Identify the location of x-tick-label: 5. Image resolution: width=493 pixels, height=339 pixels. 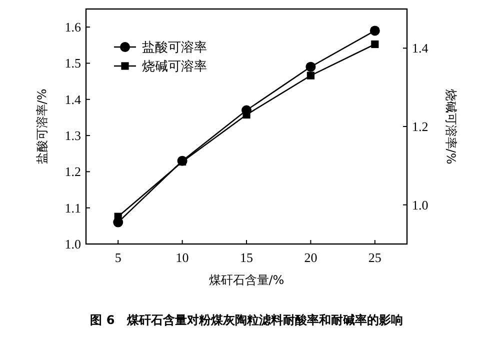
(118, 257).